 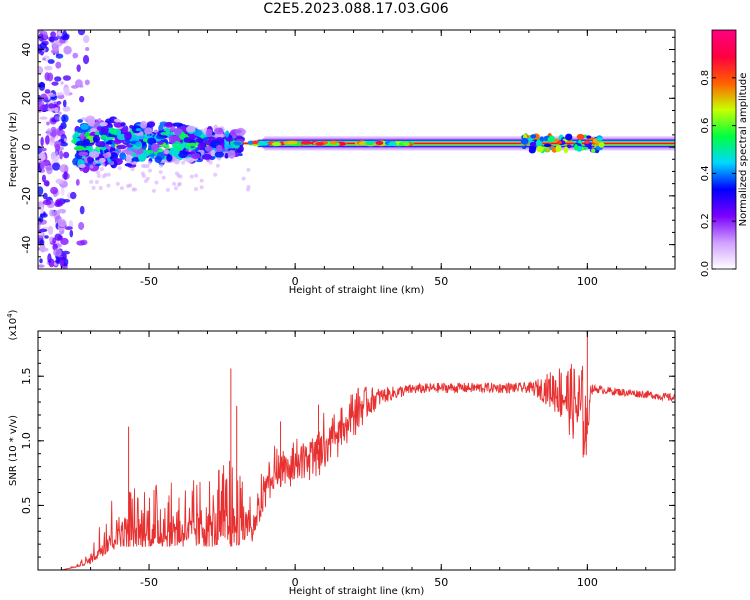 I want to click on colorbar-label: Normalized spectral amplitude, so click(x=743, y=150).